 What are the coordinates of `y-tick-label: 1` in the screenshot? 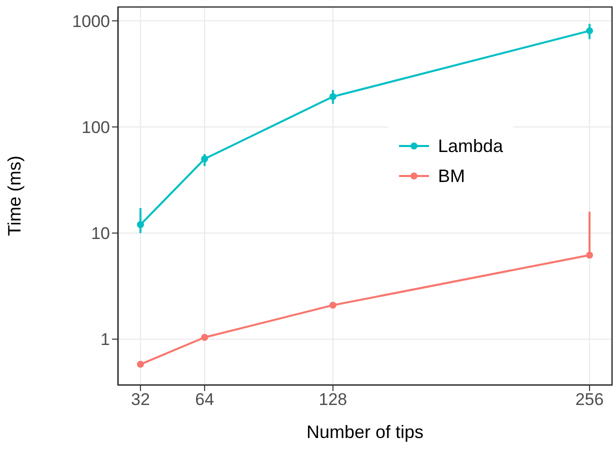 It's located at (105, 340).